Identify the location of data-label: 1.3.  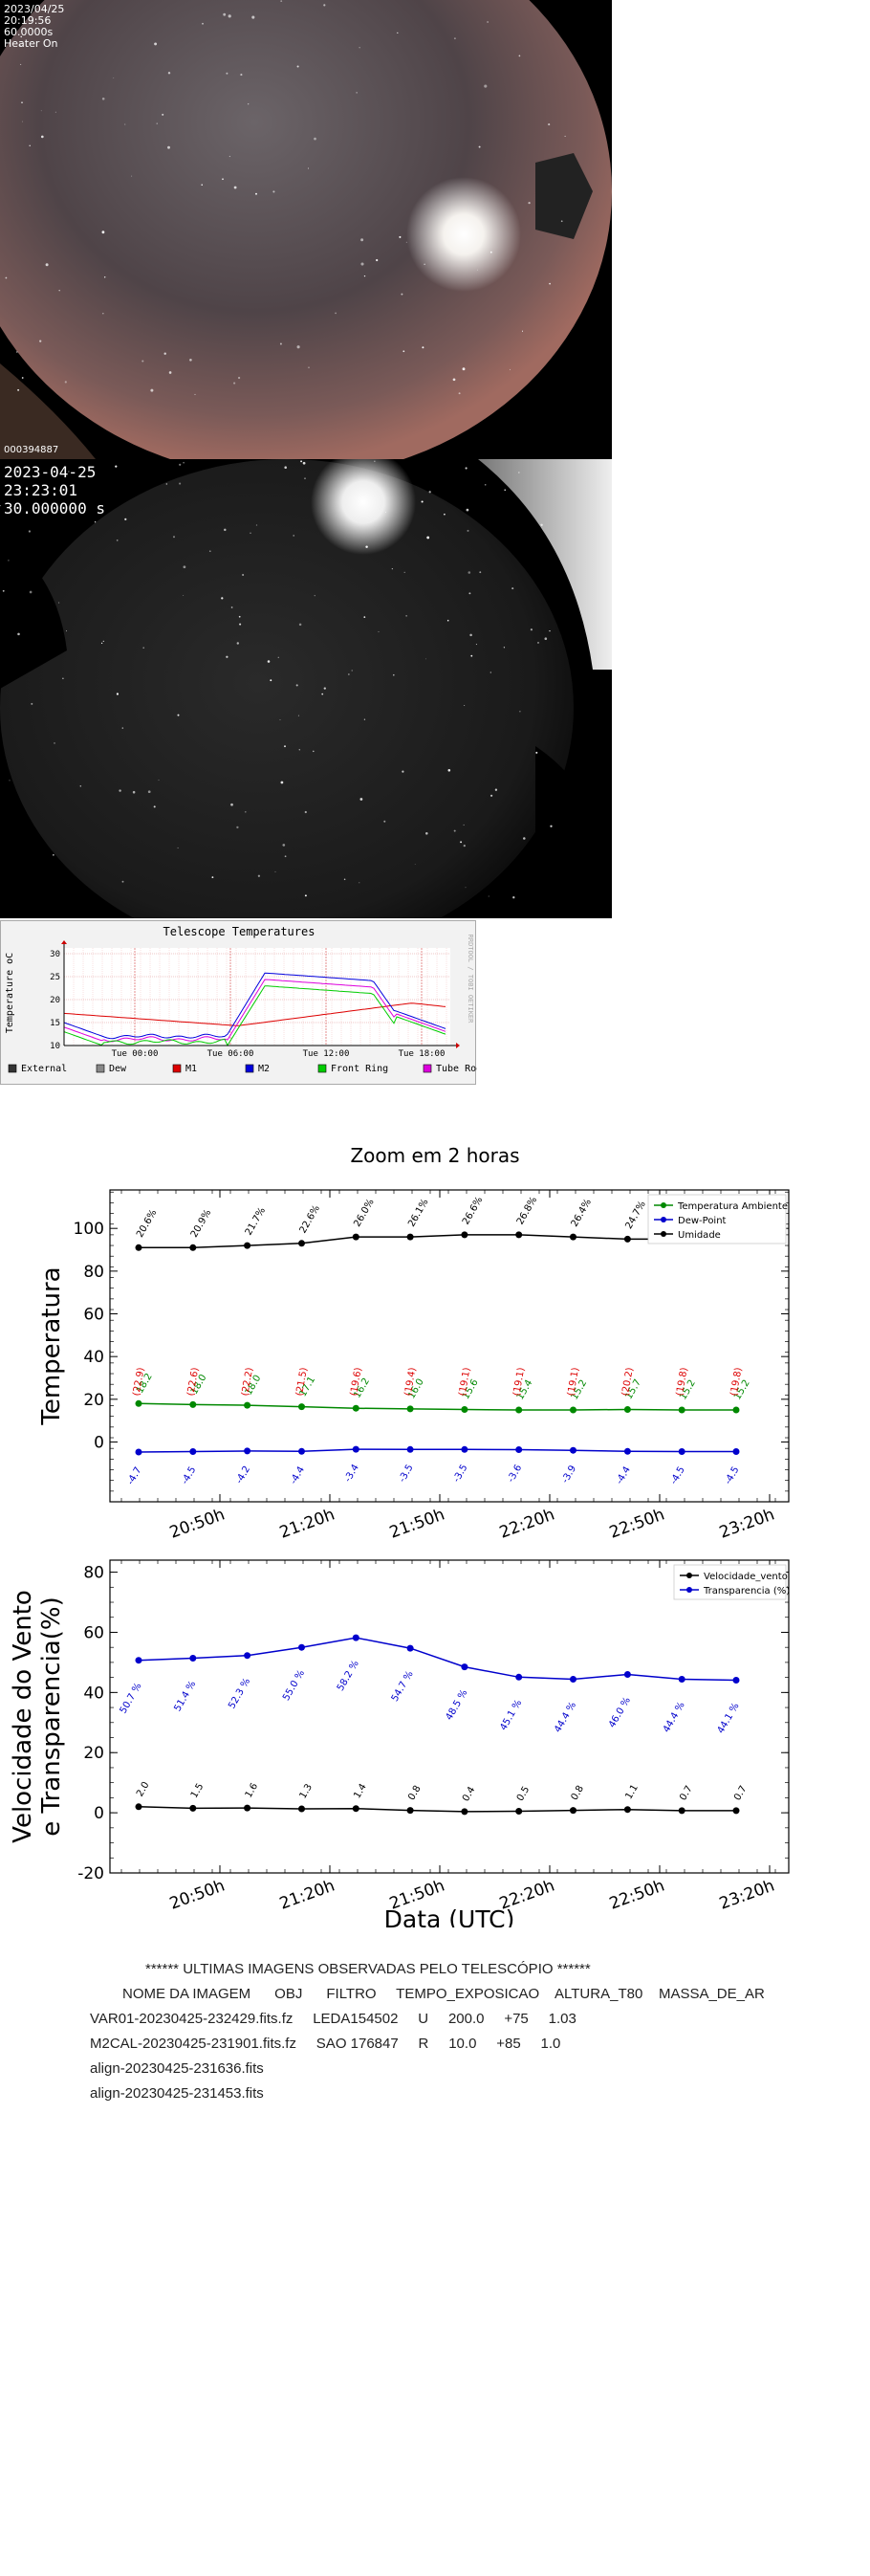
(306, 1791).